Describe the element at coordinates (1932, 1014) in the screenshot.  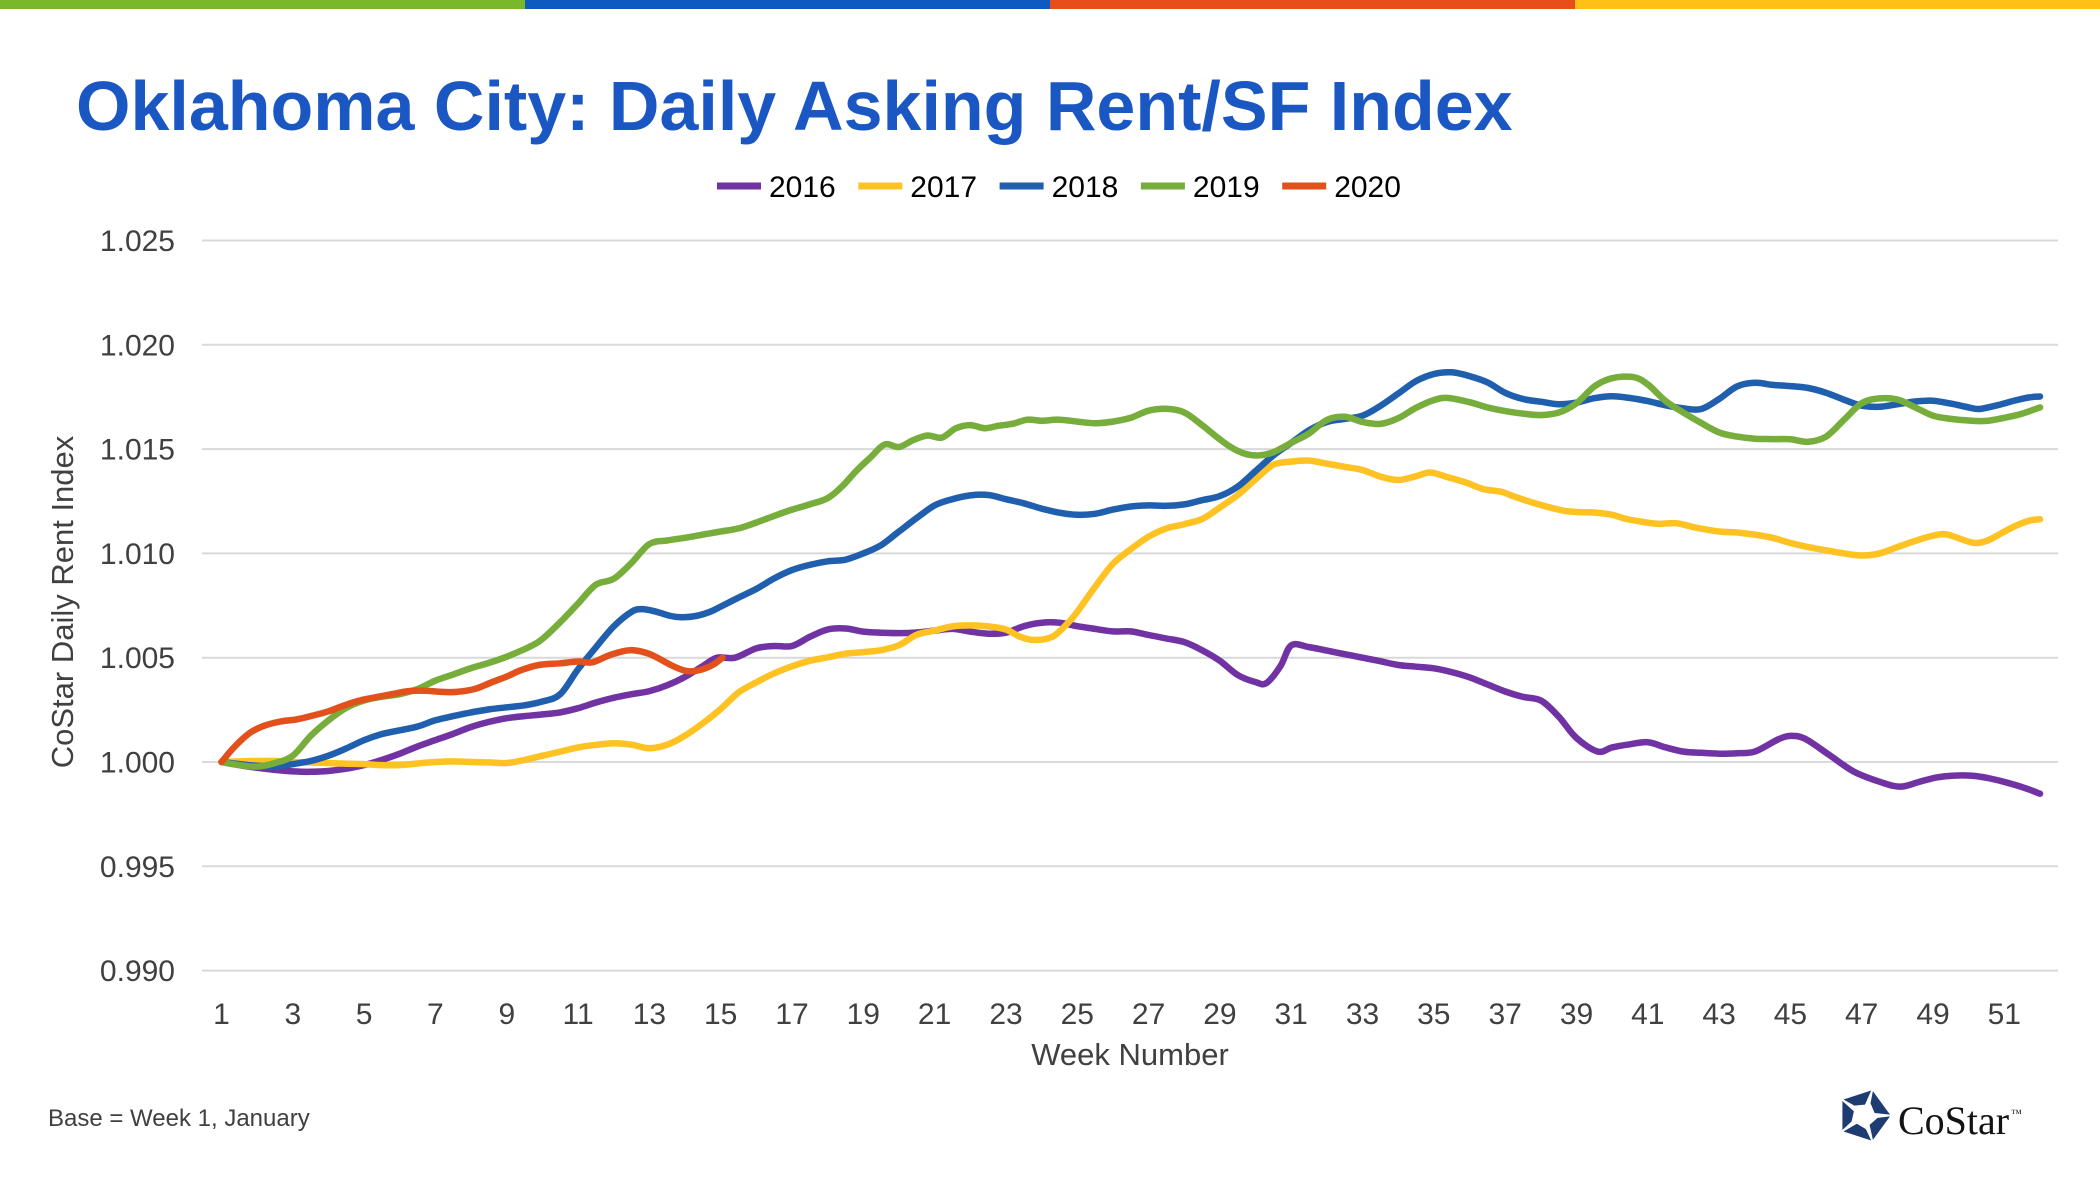
I see `svg-text: 49` at that location.